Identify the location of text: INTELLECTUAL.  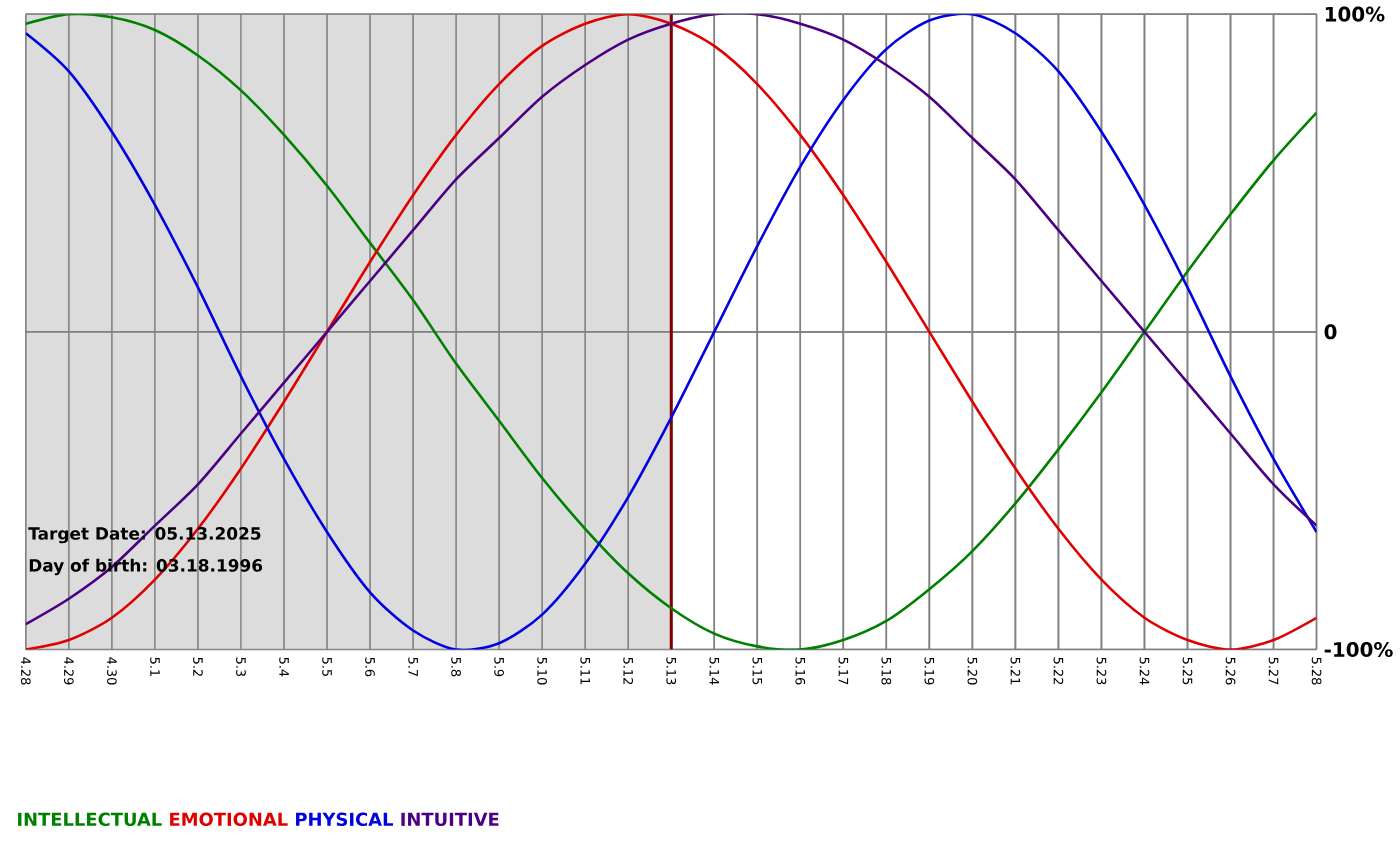
(90, 819).